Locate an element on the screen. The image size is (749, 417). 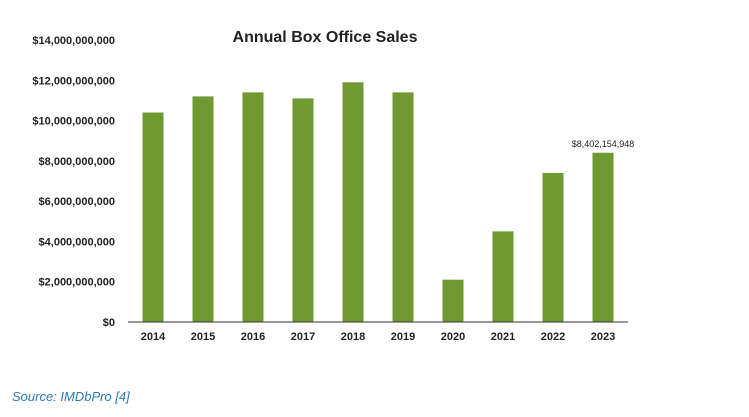
x-tick-label: 2021 is located at coordinates (503, 337).